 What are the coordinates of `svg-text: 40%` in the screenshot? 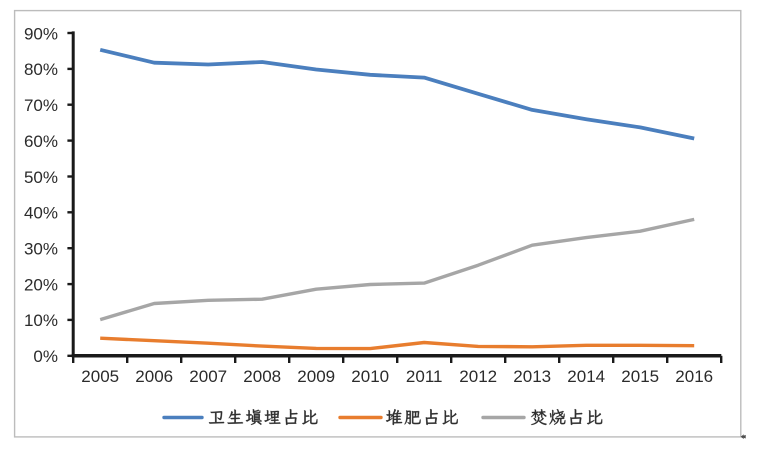 It's located at (41, 213).